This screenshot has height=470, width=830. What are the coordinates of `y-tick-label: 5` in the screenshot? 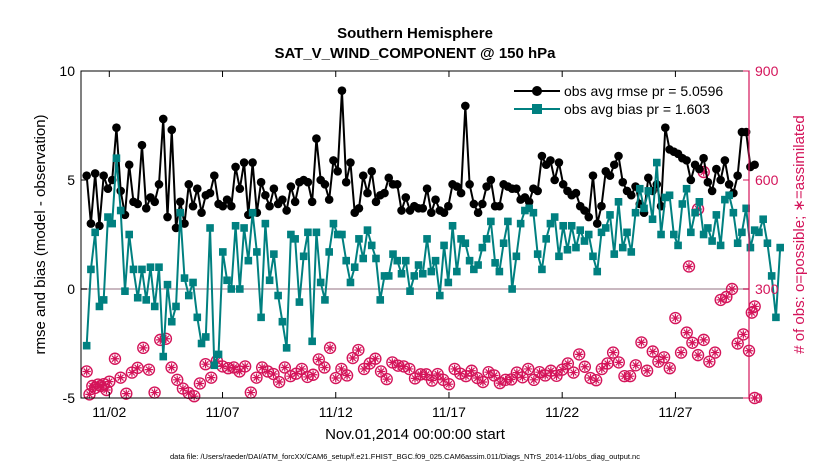 It's located at (71, 180).